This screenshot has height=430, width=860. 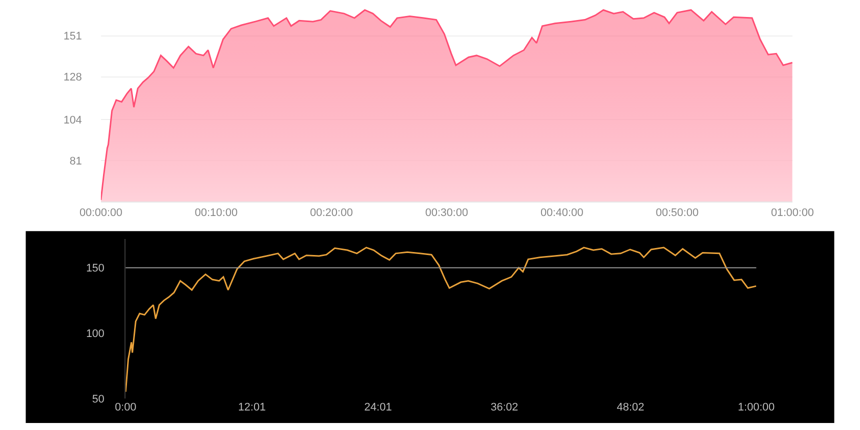 I want to click on y-tick-label: 100, so click(x=95, y=334).